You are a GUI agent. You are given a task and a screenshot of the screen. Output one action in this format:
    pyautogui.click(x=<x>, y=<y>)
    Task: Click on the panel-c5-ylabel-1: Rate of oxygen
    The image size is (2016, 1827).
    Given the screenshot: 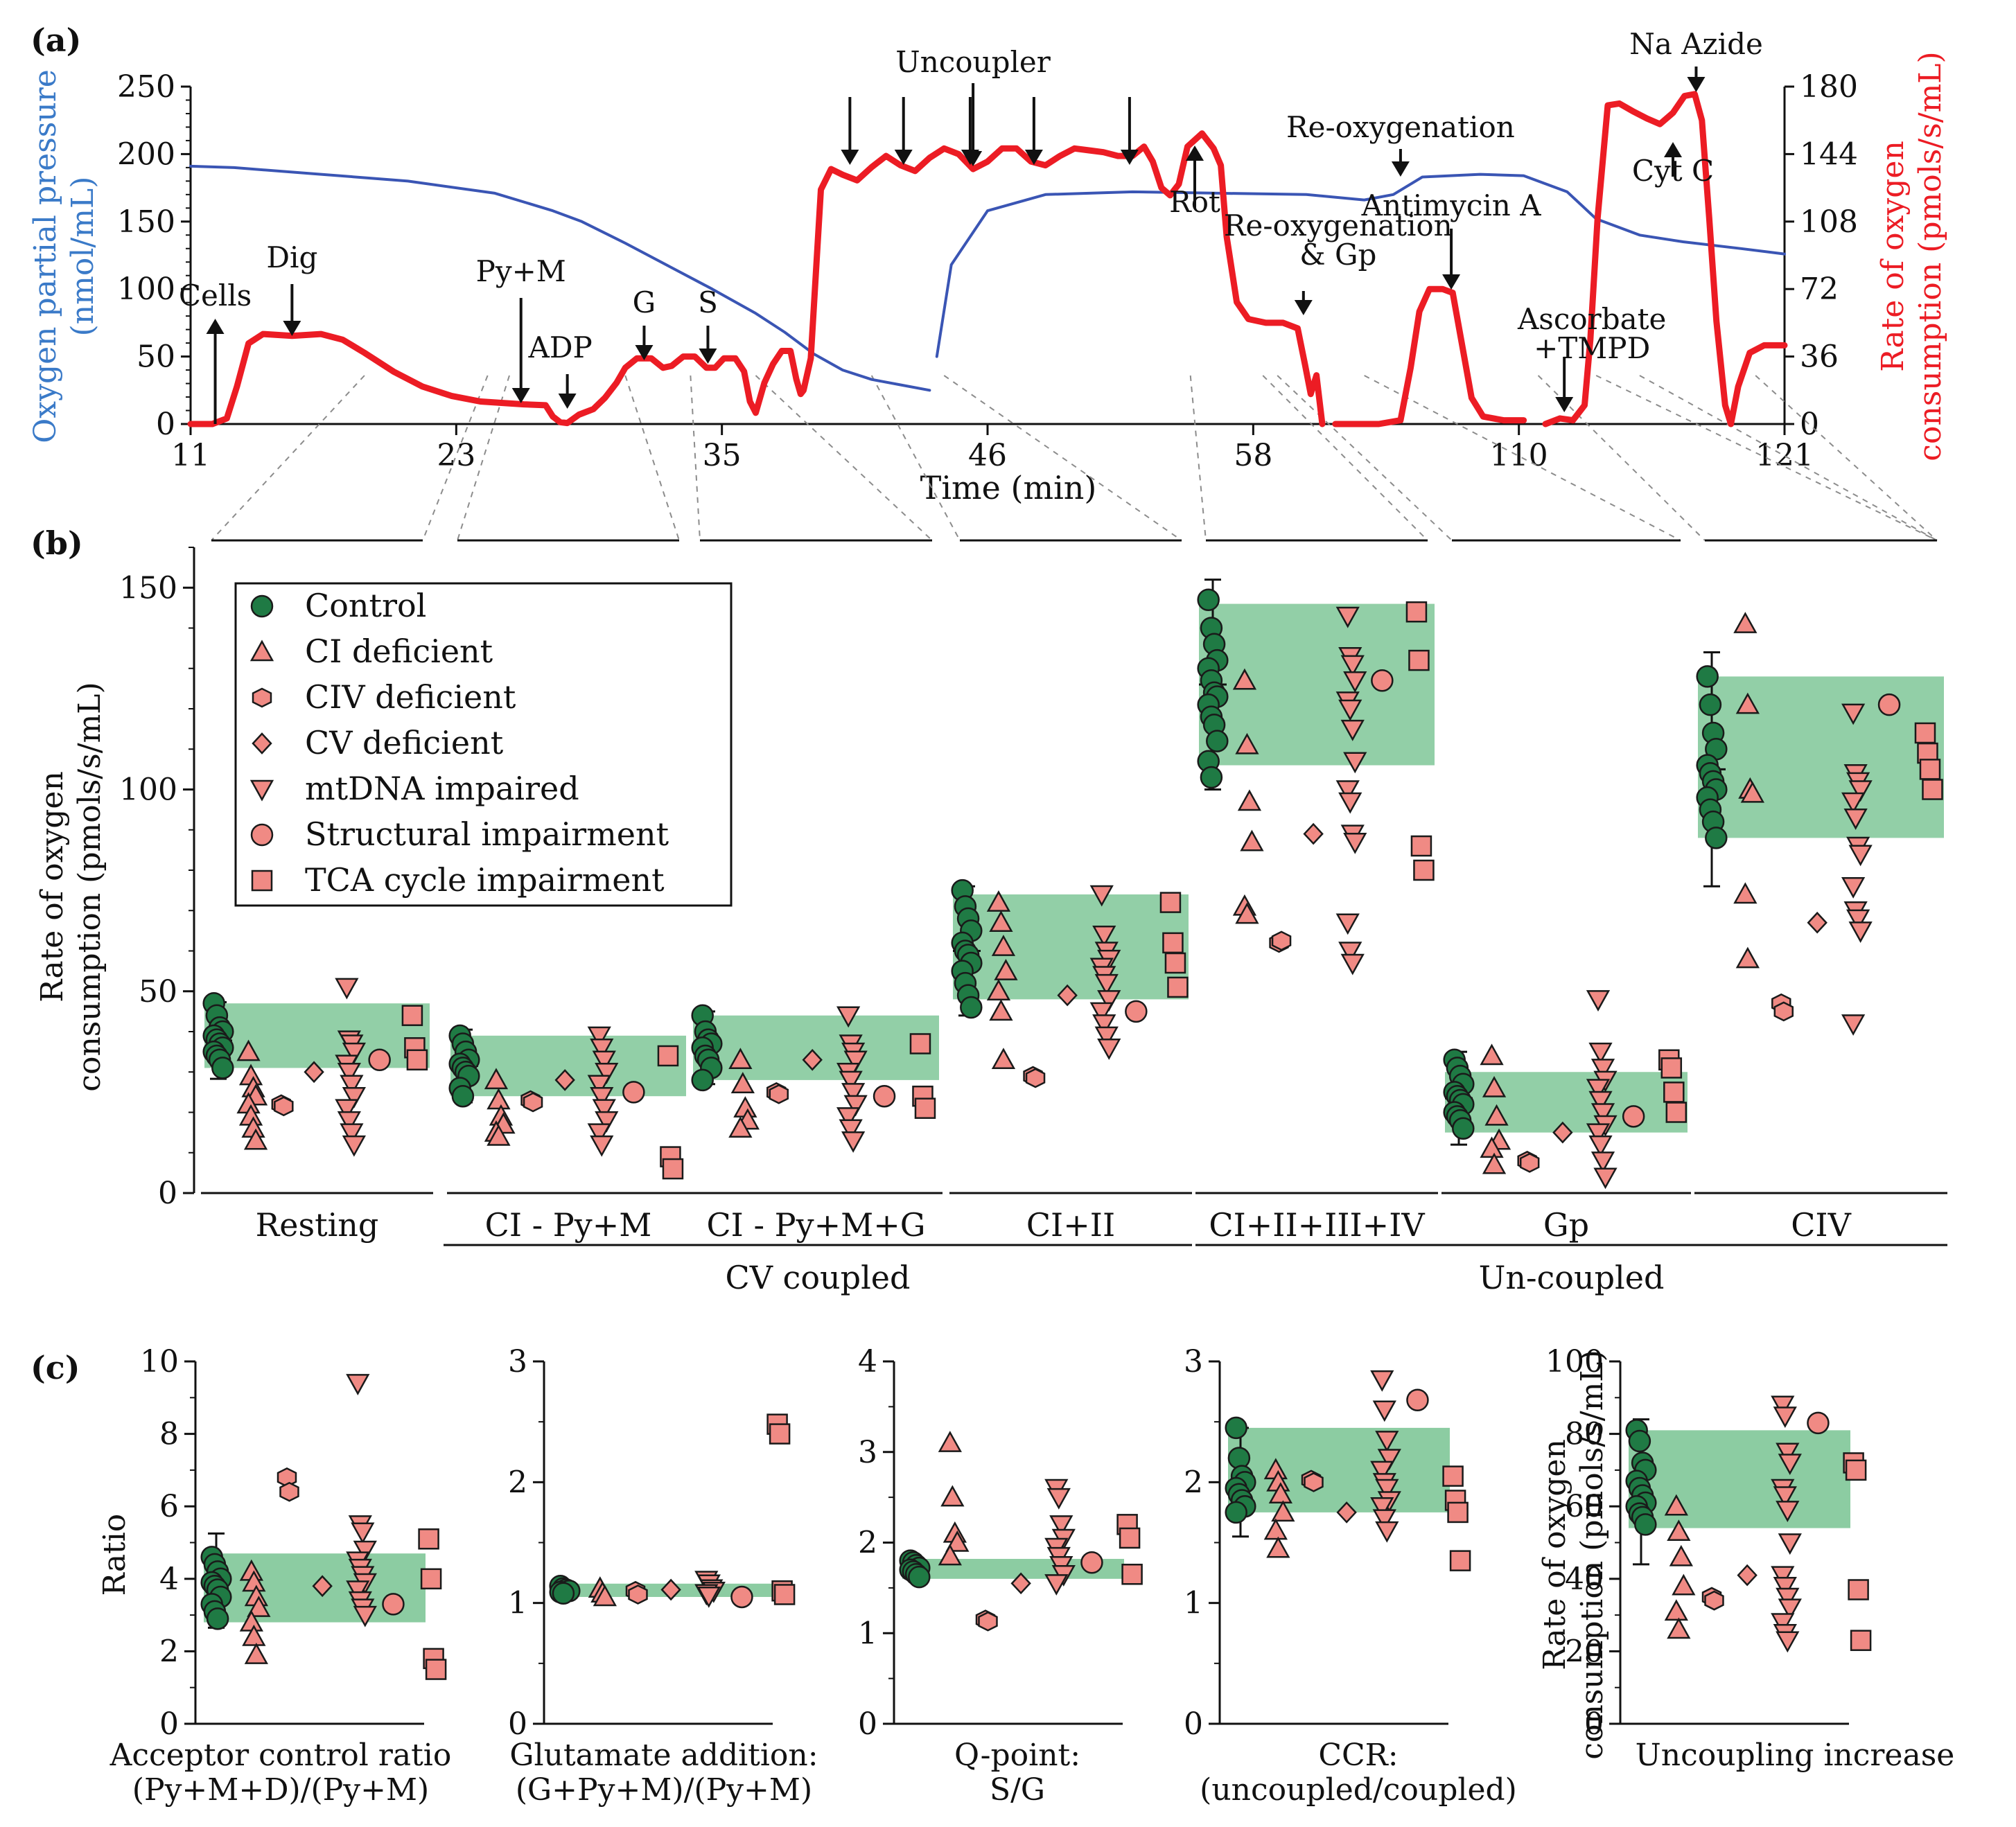 What is the action you would take?
    pyautogui.click(x=1554, y=1554)
    